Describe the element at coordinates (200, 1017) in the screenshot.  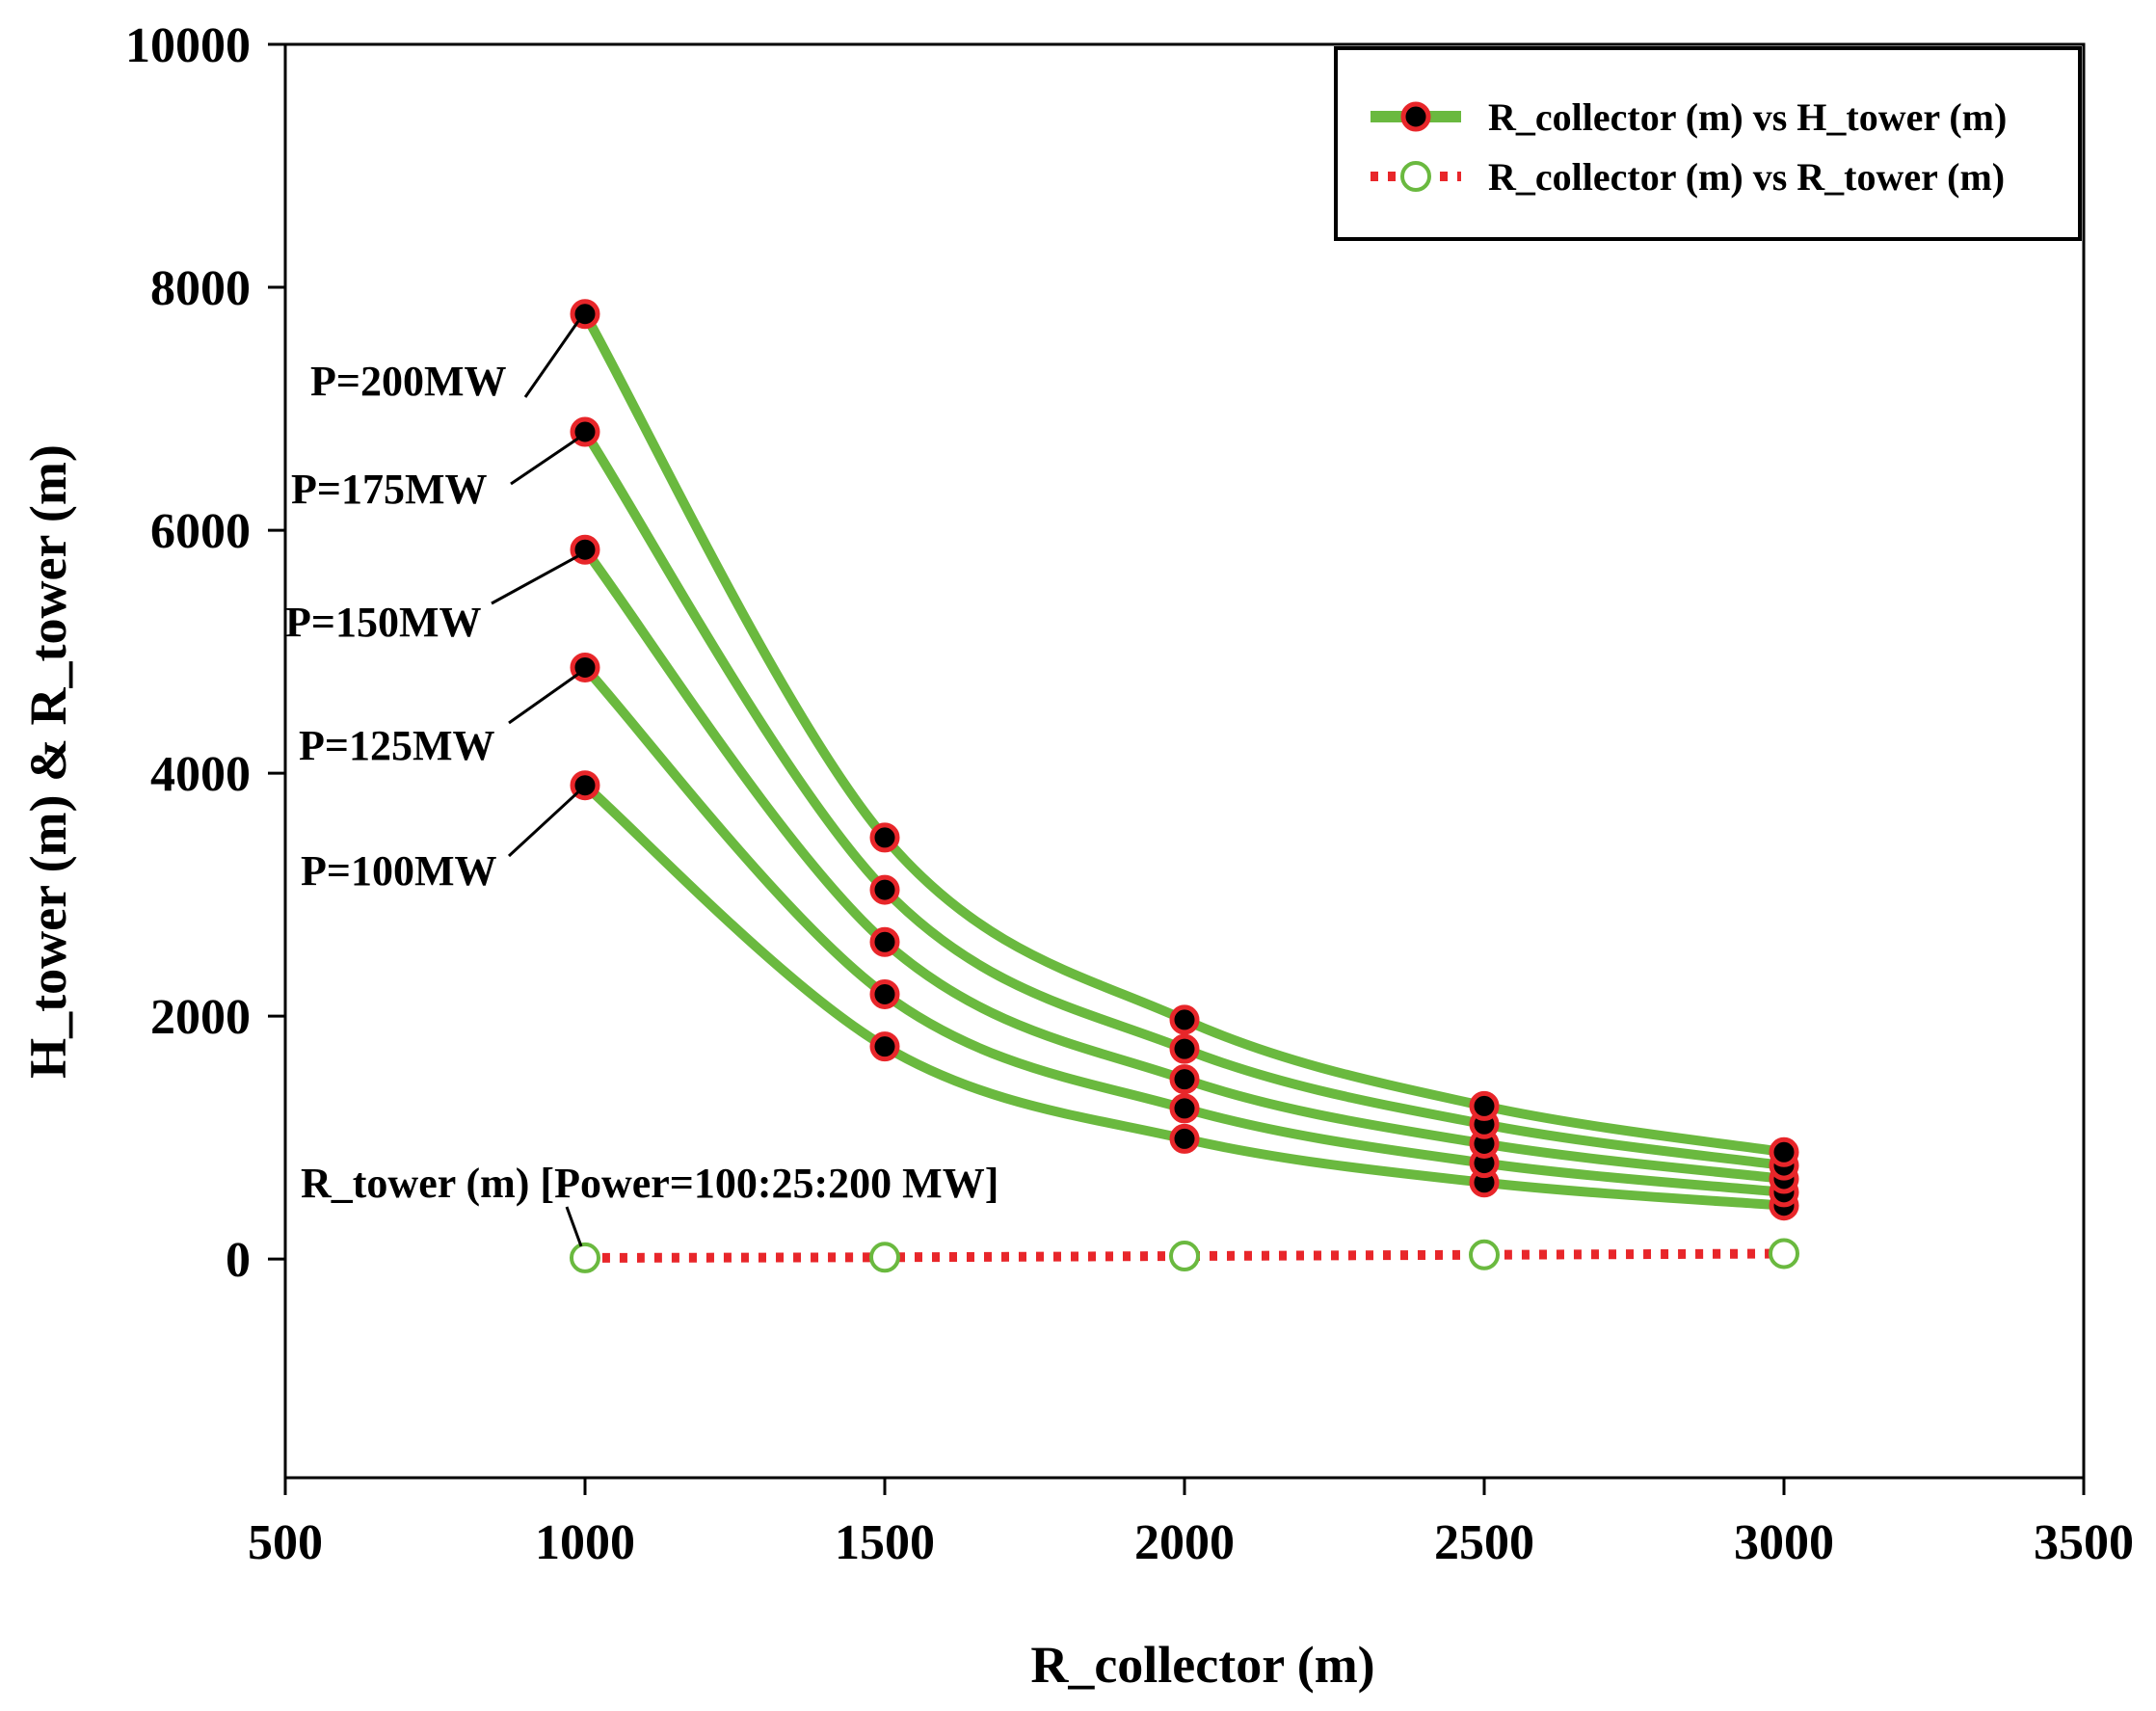
I see `y-tick-label: 2000` at that location.